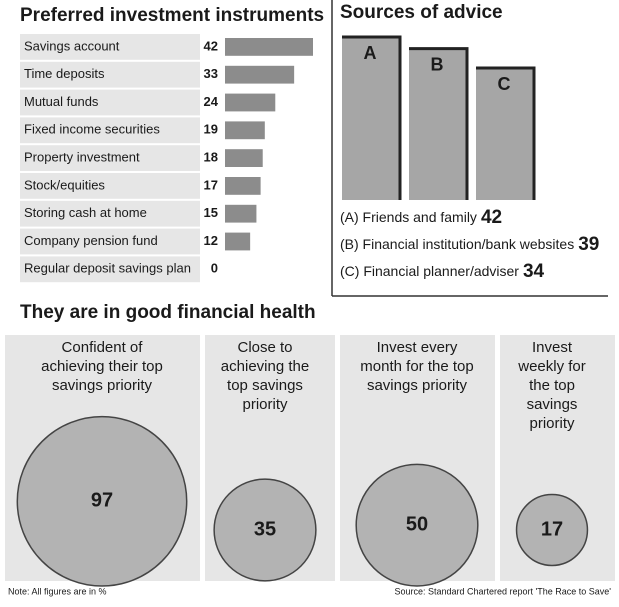  I want to click on category-label: Close to, so click(264, 347).